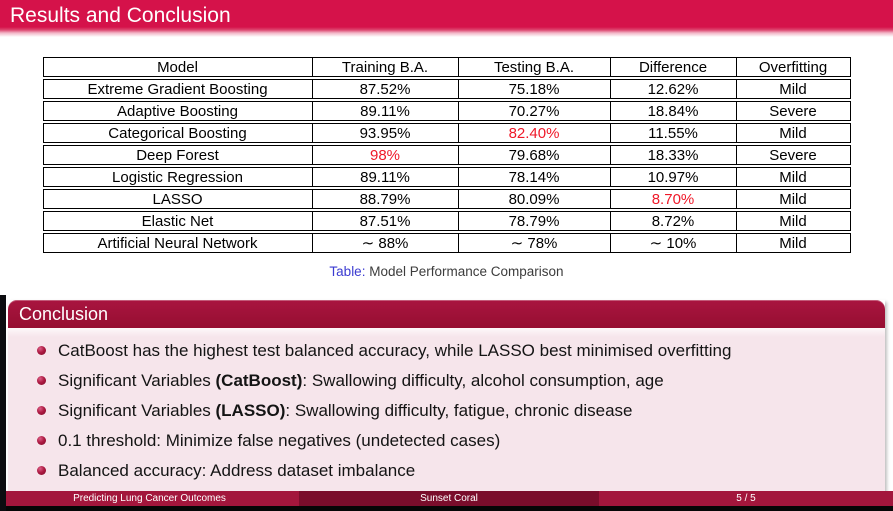  I want to click on footer-page-number: 5 / 5, so click(746, 498).